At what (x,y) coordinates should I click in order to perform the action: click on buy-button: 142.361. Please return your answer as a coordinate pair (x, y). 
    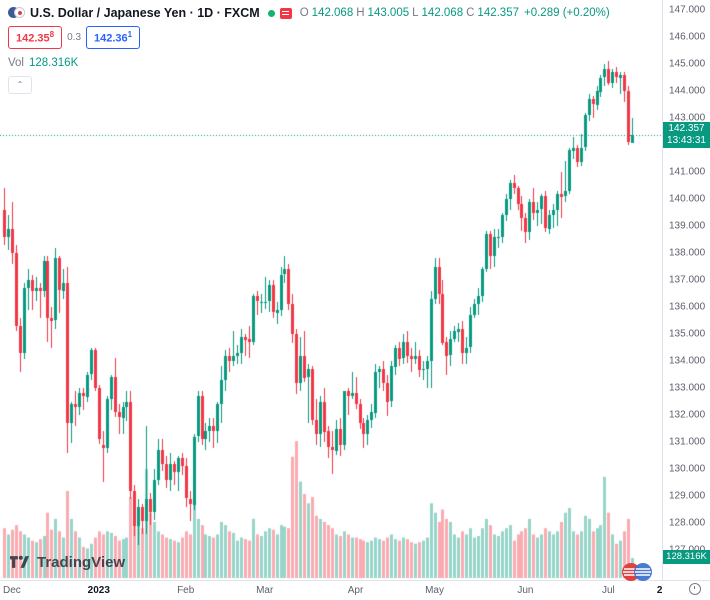
    Looking at the image, I should click on (113, 37).